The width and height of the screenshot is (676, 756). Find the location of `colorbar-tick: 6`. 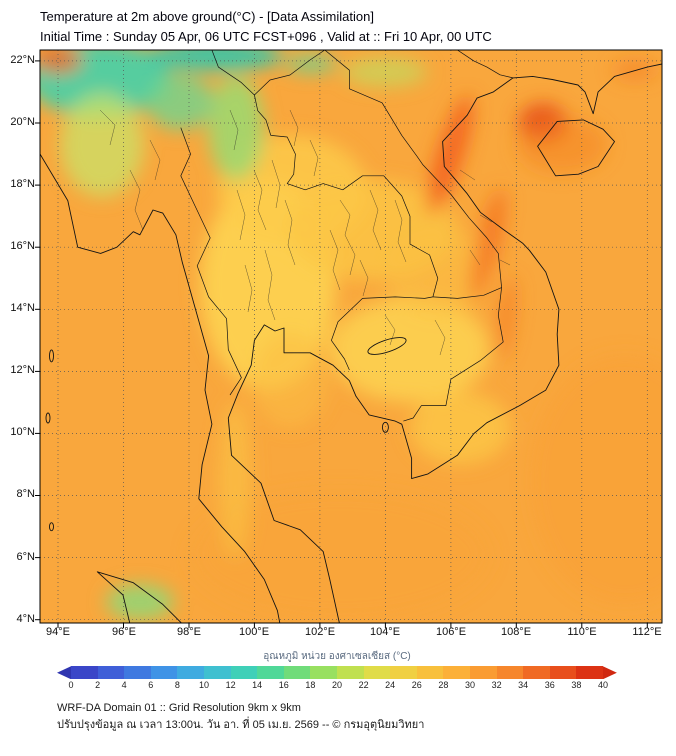

colorbar-tick: 6 is located at coordinates (151, 685).